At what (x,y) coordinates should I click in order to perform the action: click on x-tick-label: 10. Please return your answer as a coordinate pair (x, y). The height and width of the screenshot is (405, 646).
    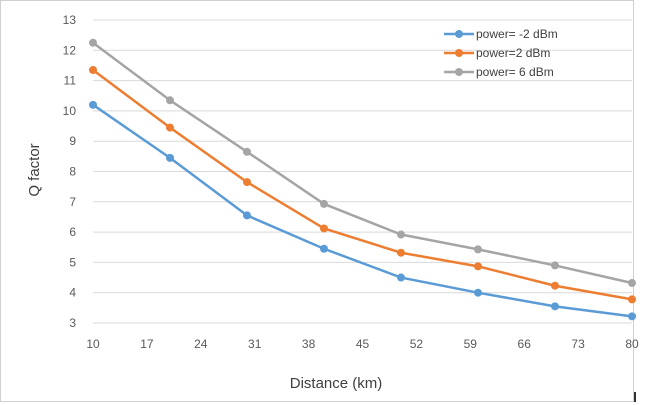
    Looking at the image, I should click on (93, 344).